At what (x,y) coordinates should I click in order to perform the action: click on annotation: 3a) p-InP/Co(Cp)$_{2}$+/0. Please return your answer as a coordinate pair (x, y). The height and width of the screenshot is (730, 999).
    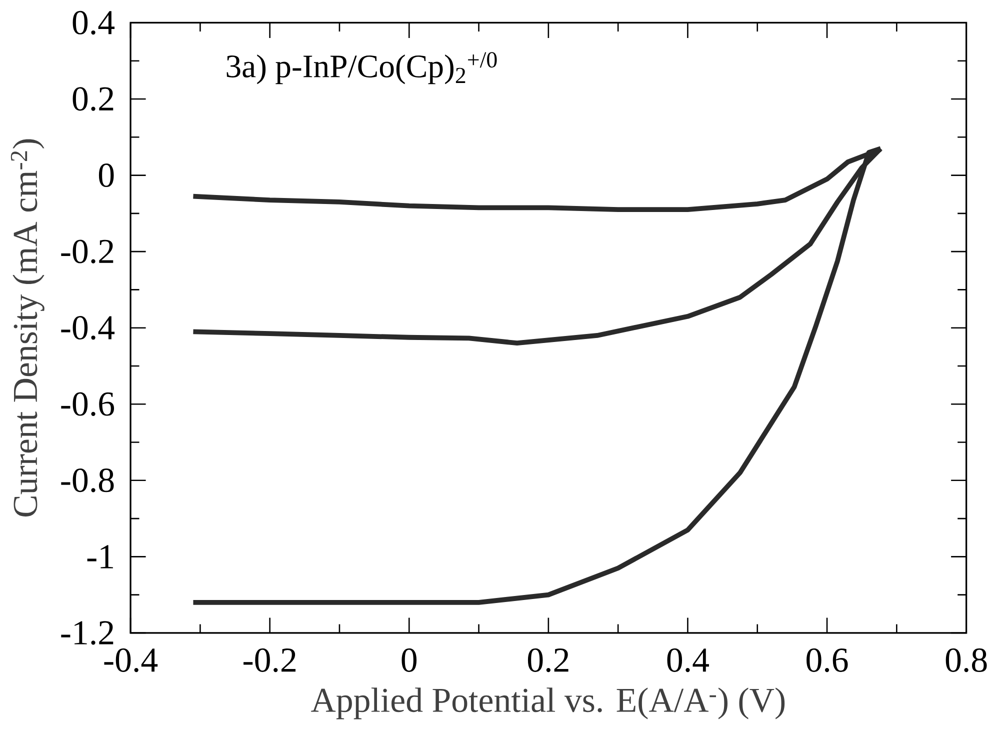
    Looking at the image, I should click on (361, 68).